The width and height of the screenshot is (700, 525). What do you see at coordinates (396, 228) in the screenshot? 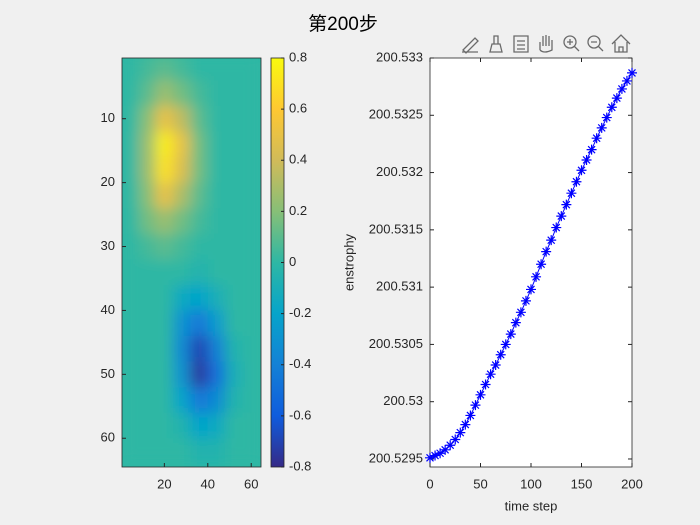
I see `y-tick-label: 200.5315` at bounding box center [396, 228].